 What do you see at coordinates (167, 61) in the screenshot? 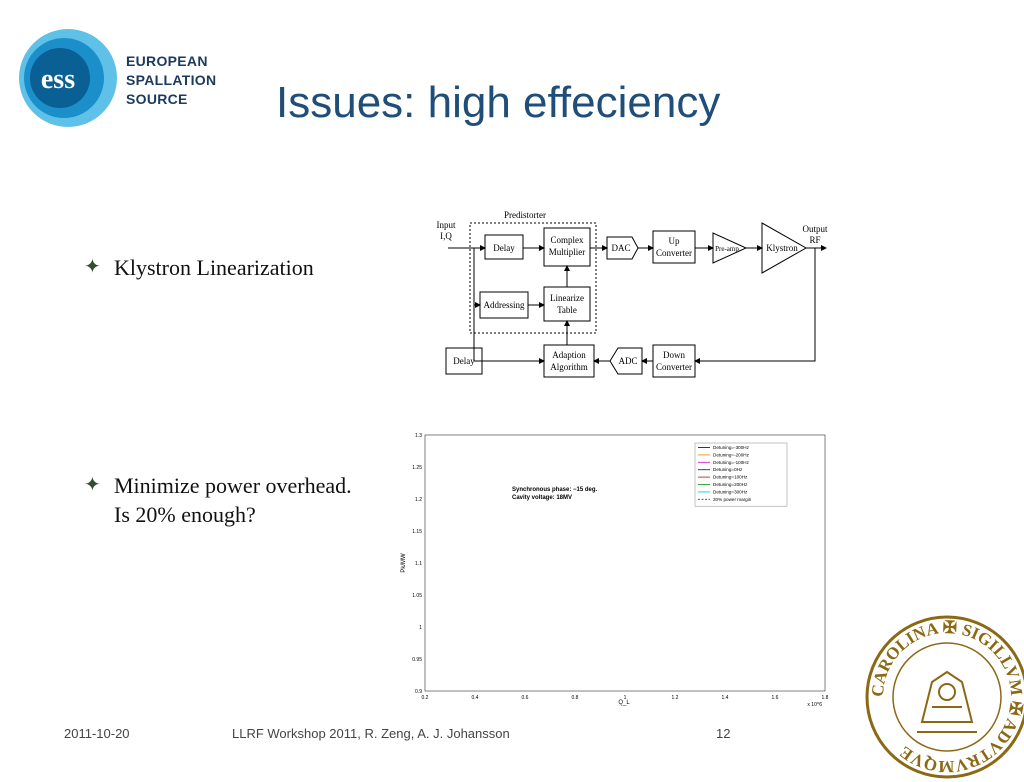
I see `logo-line-1: EUROPEAN` at bounding box center [167, 61].